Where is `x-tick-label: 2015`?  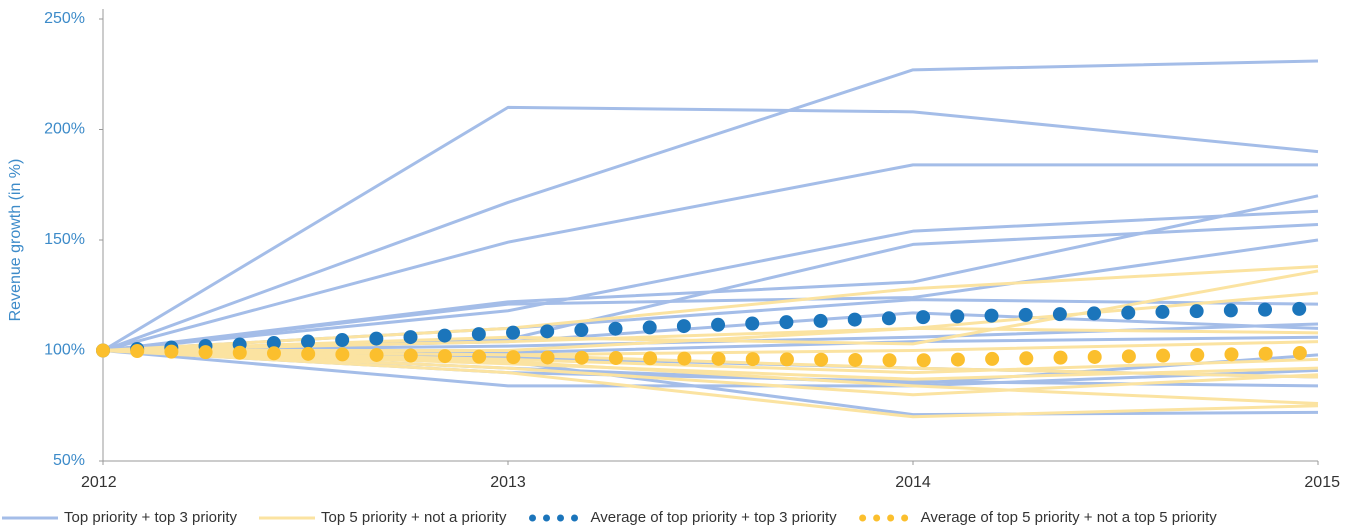 x-tick-label: 2015 is located at coordinates (1322, 482).